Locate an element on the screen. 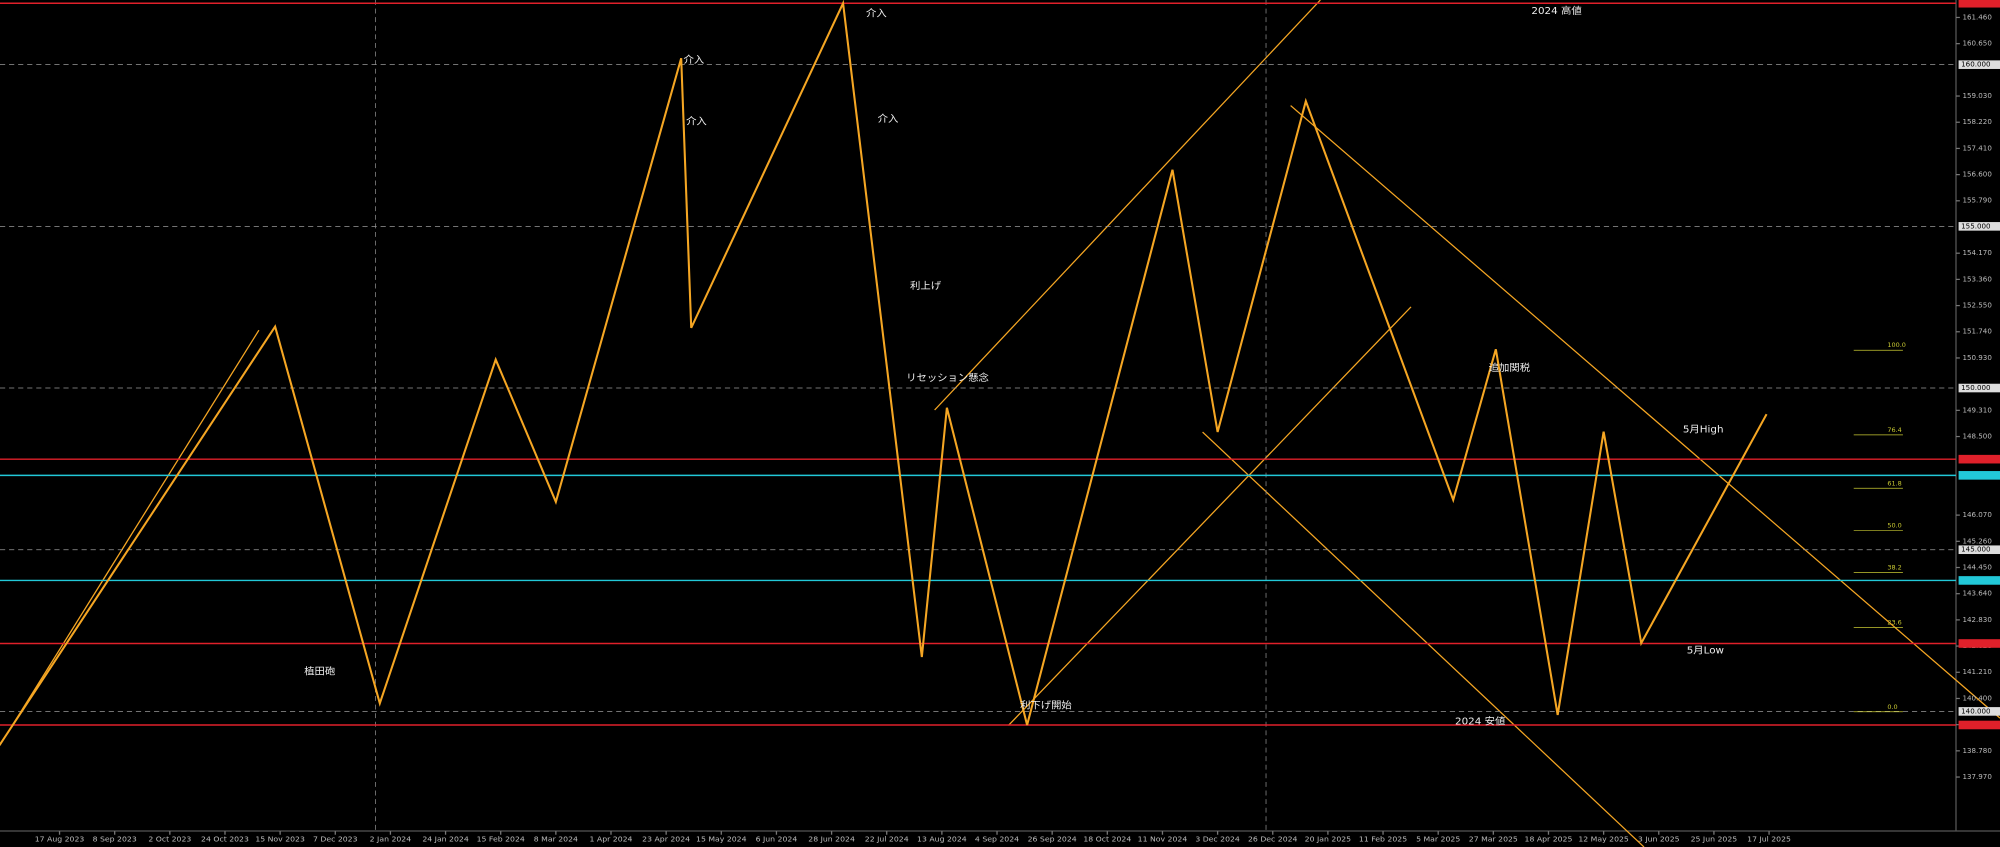 The height and width of the screenshot is (847, 2000). fib-label: 100.0 is located at coordinates (1896, 345).